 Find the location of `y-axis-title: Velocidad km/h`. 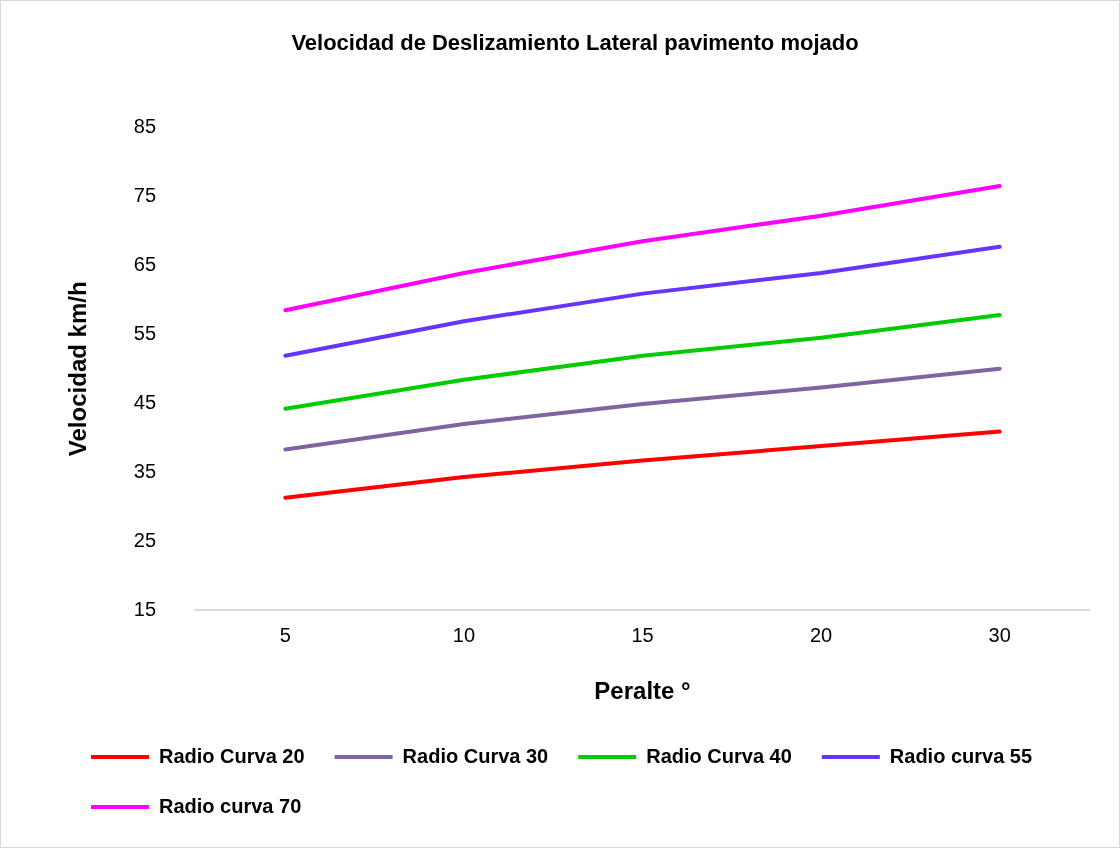

y-axis-title: Velocidad km/h is located at coordinates (78, 369).